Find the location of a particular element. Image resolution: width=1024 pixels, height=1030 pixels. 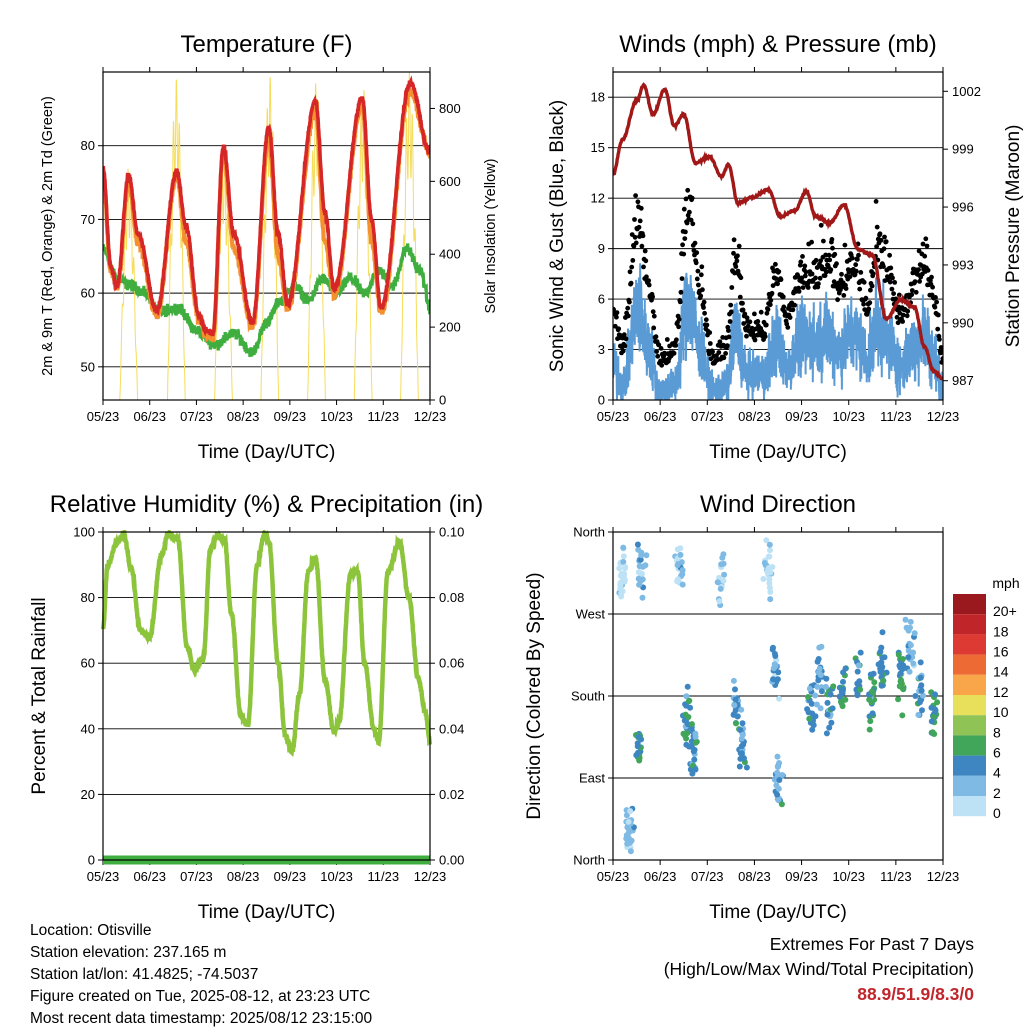

x-axis-label: Time (Day/UTC) is located at coordinates (778, 912).